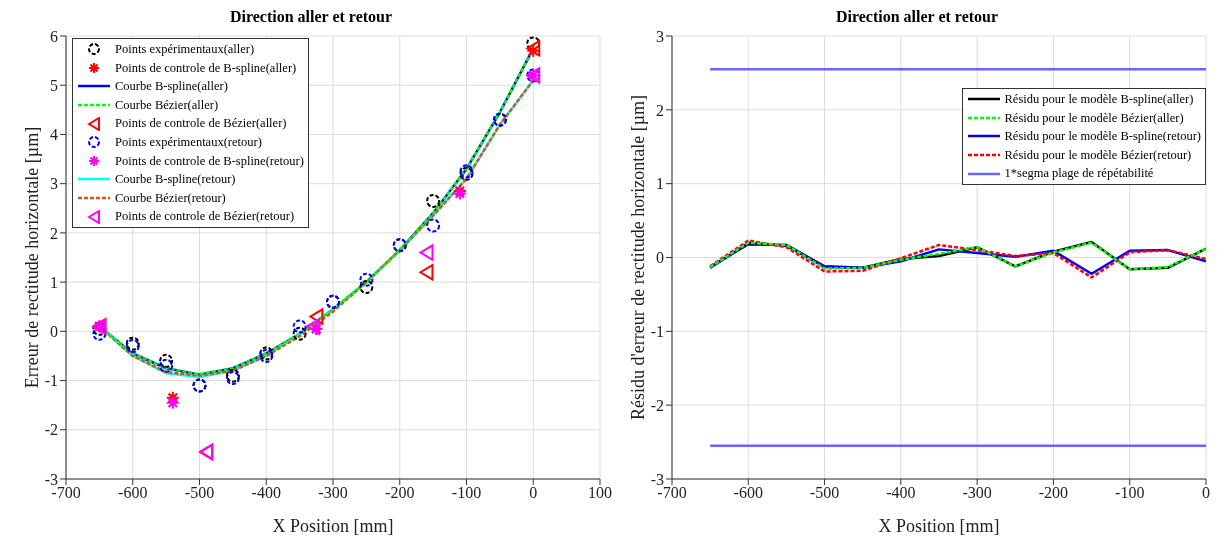 The height and width of the screenshot is (553, 1228). I want to click on legend-label: Courbe Bézier(aller), so click(167, 105).